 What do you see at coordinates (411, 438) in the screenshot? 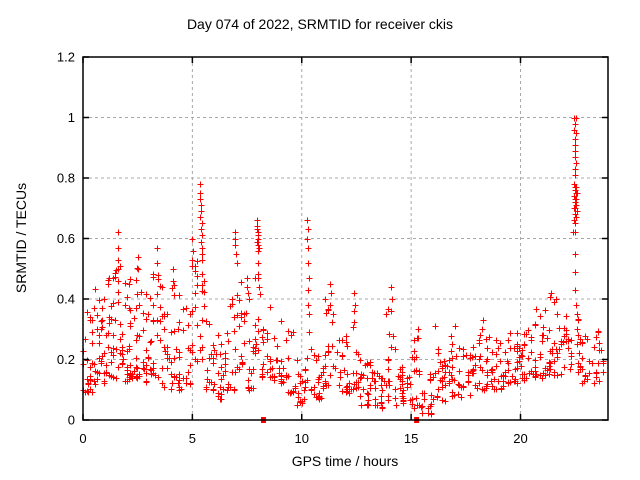
I see `x-tick-label: 15` at bounding box center [411, 438].